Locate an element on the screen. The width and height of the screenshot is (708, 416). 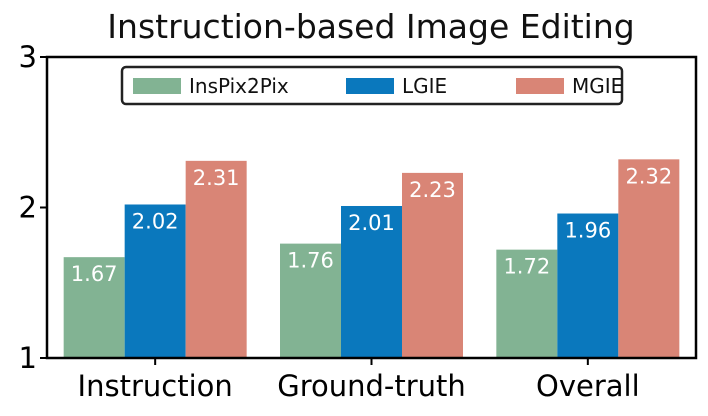
bar-inspix2pix-ground-truth is located at coordinates (310, 300).